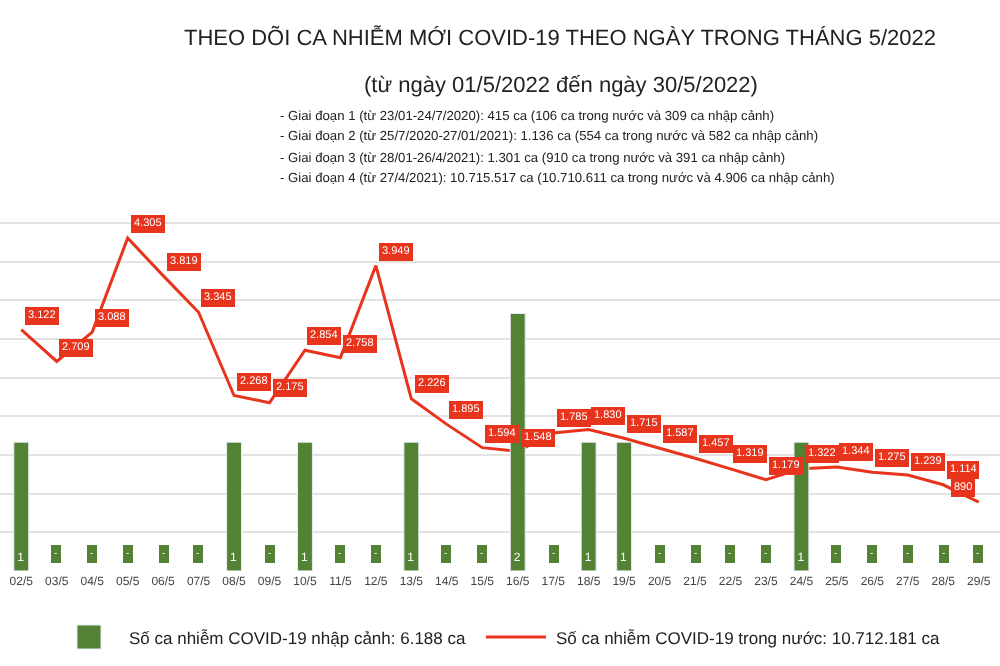 The width and height of the screenshot is (1000, 666). I want to click on legend-label: Số ca nhiễm COVID-19 trong nước: 10.712.181 ca, so click(748, 637).